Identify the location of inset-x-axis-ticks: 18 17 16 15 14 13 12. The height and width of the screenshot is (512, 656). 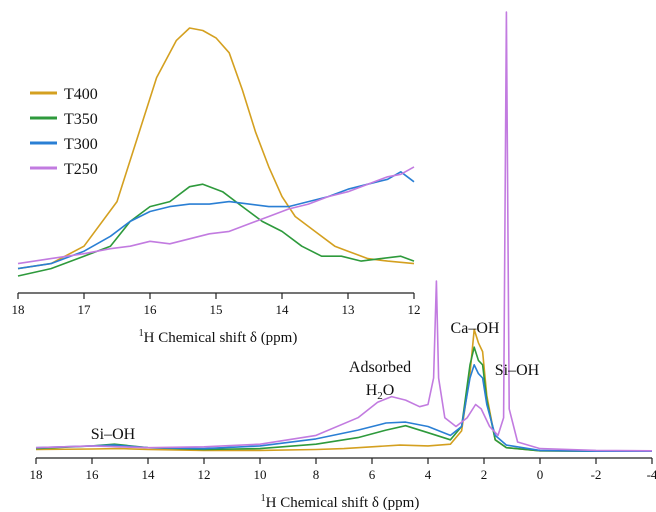
(216, 305).